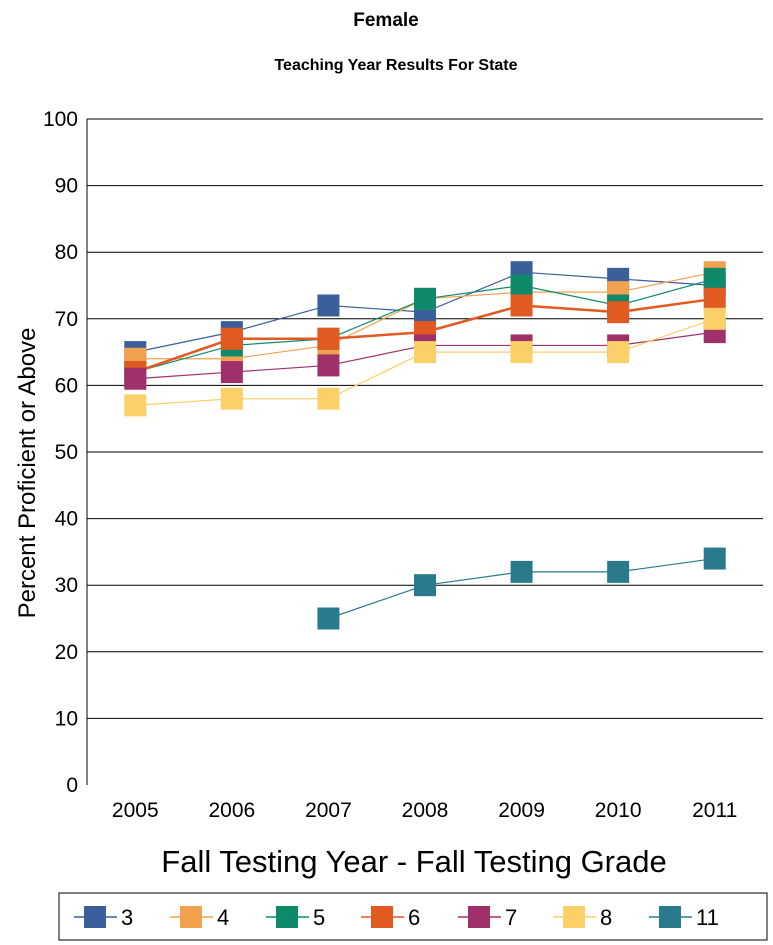 The width and height of the screenshot is (773, 945). Describe the element at coordinates (395, 65) in the screenshot. I see `chart-subtitle: Teaching Year Results For State` at that location.